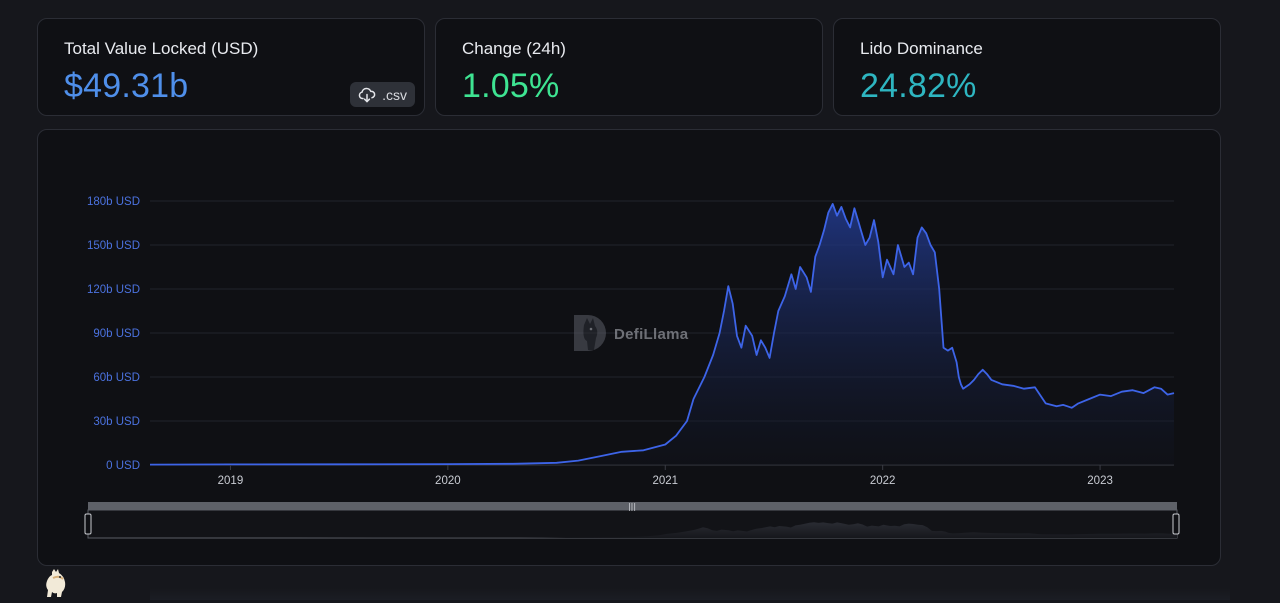  What do you see at coordinates (511, 86) in the screenshot?
I see `change-value: 1.05%` at bounding box center [511, 86].